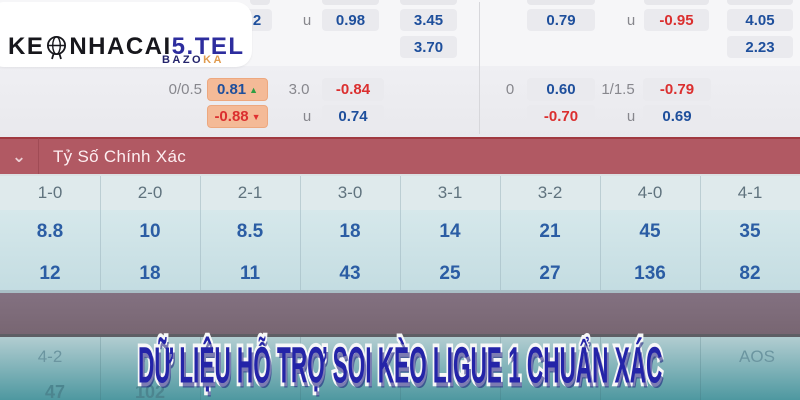  What do you see at coordinates (145, 356) in the screenshot?
I see `score-column-header: 4-` at bounding box center [145, 356].